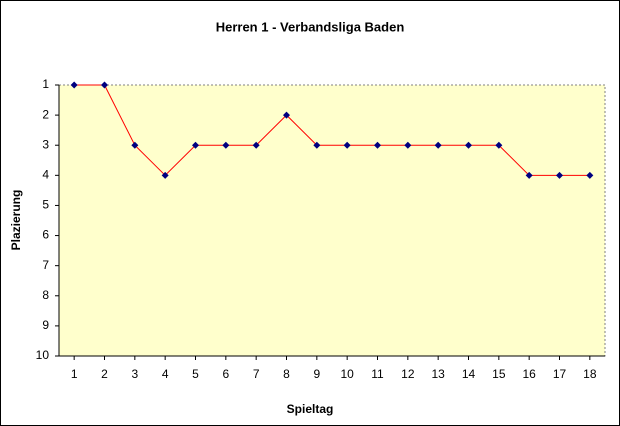 This screenshot has height=426, width=620. I want to click on y-tick-label: 6, so click(45, 235).